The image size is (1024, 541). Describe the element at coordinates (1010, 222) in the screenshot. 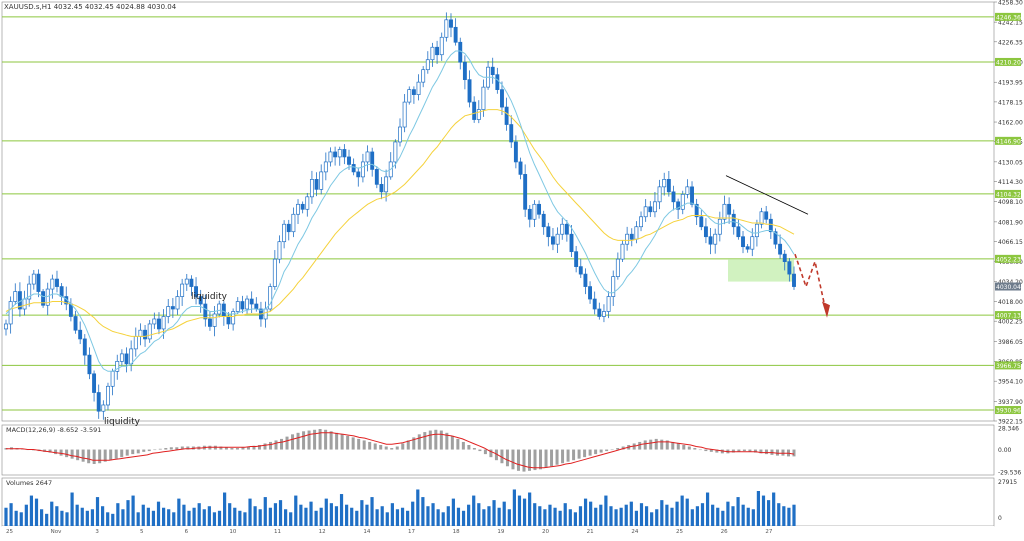

I see `price-tick-label: 4081.90` at that location.